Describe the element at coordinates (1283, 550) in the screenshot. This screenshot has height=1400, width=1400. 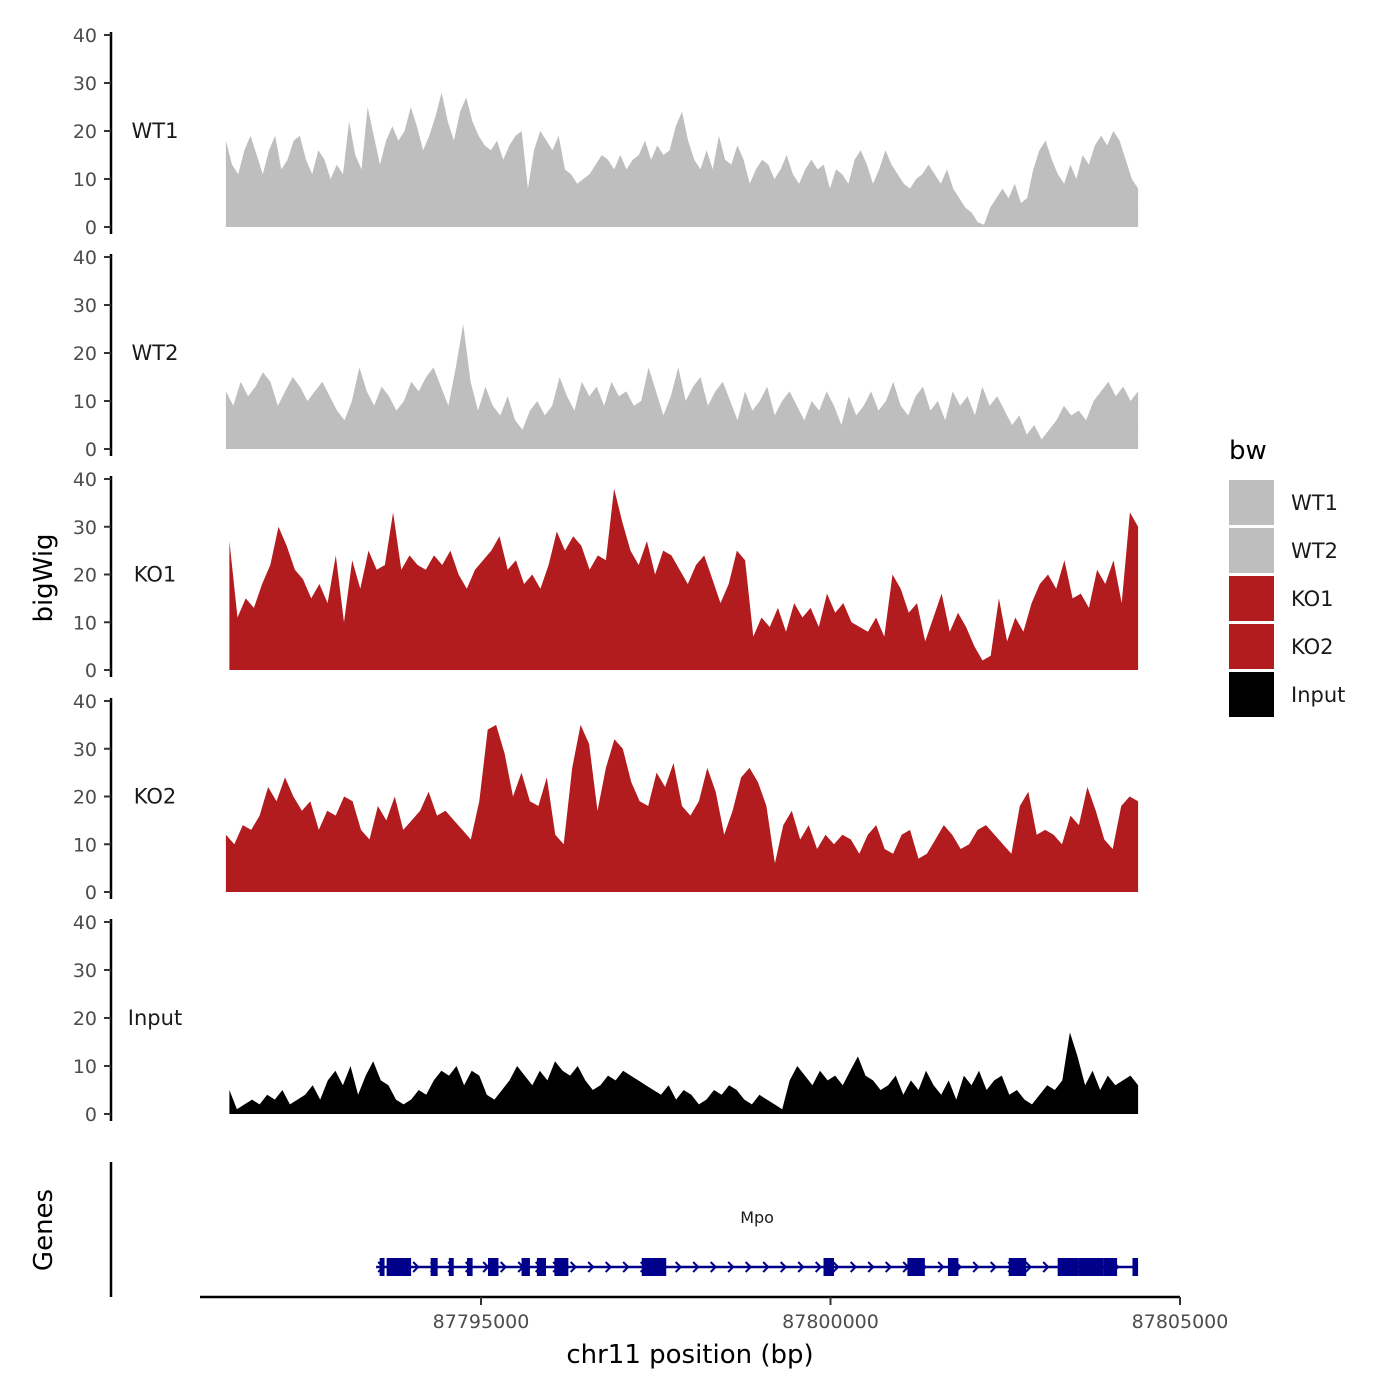
I see `legend-item-wt2: WT2` at that location.